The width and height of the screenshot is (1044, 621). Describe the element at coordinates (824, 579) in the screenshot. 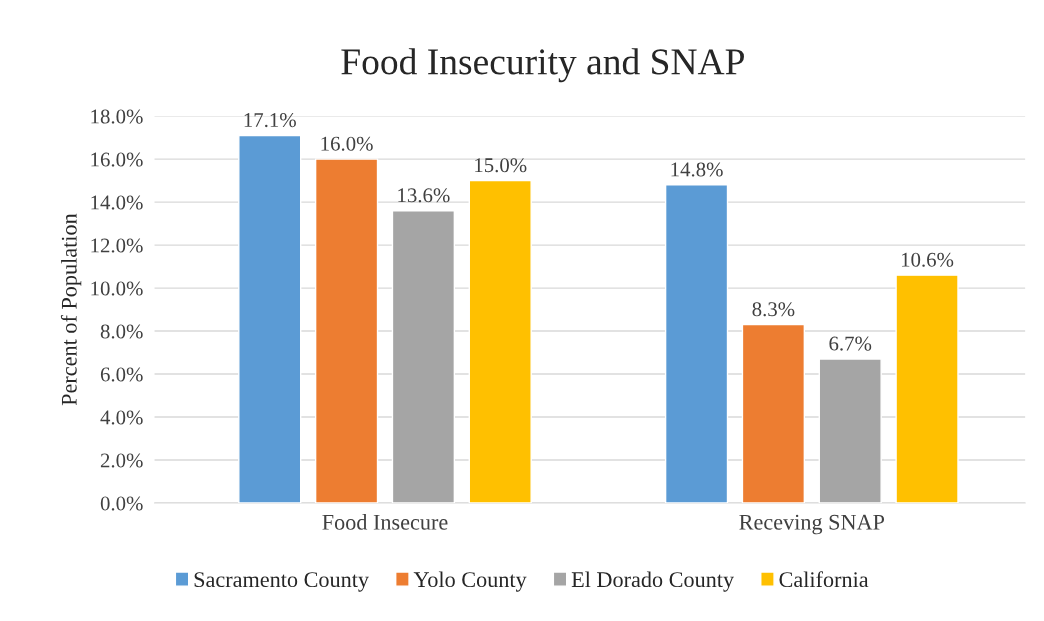

I see `legend-label: California` at that location.